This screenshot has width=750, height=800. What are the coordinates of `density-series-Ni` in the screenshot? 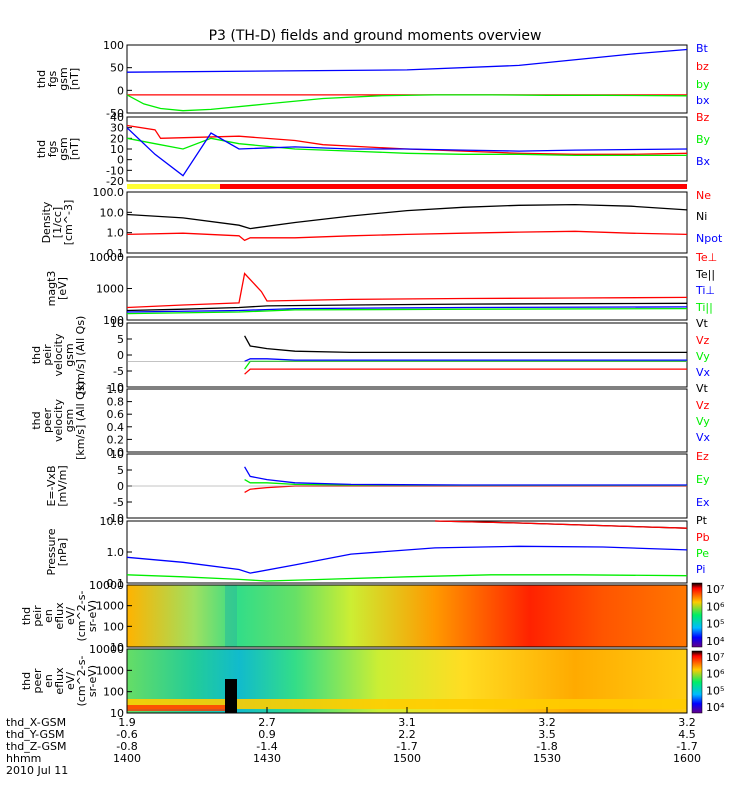 It's located at (407, 216).